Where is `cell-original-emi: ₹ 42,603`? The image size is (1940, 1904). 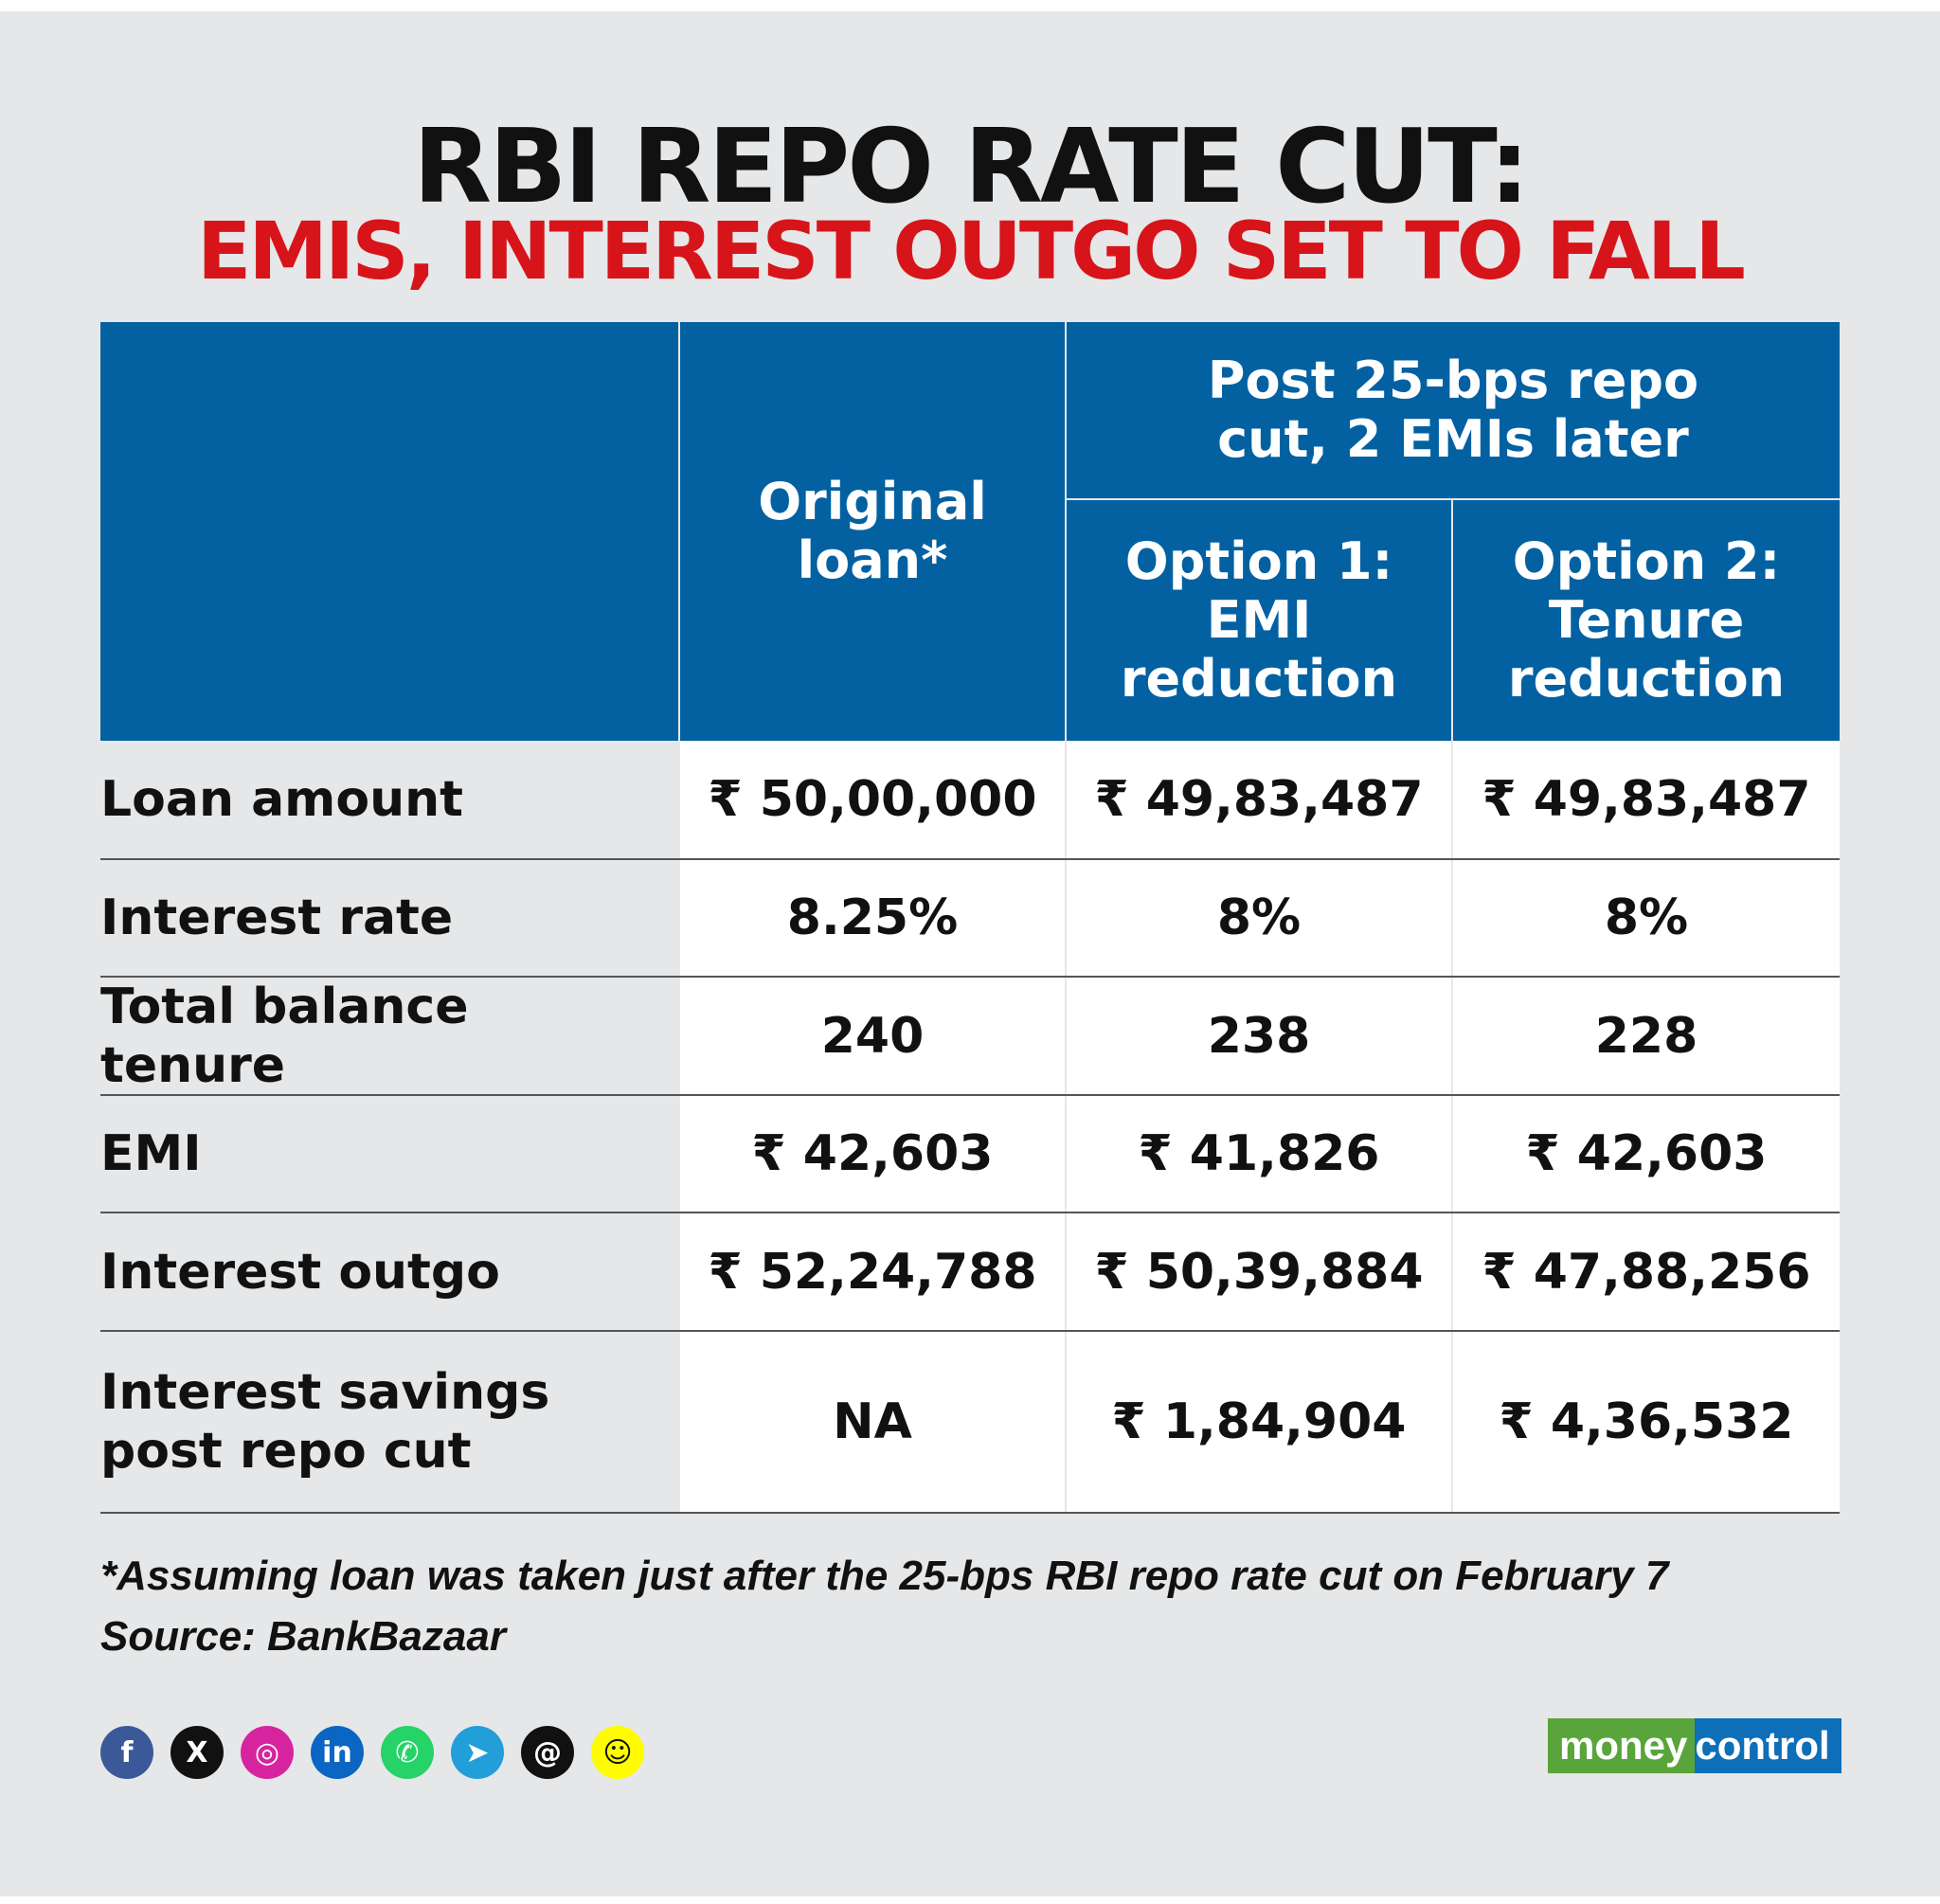 cell-original-emi: ₹ 42,603 is located at coordinates (872, 1153).